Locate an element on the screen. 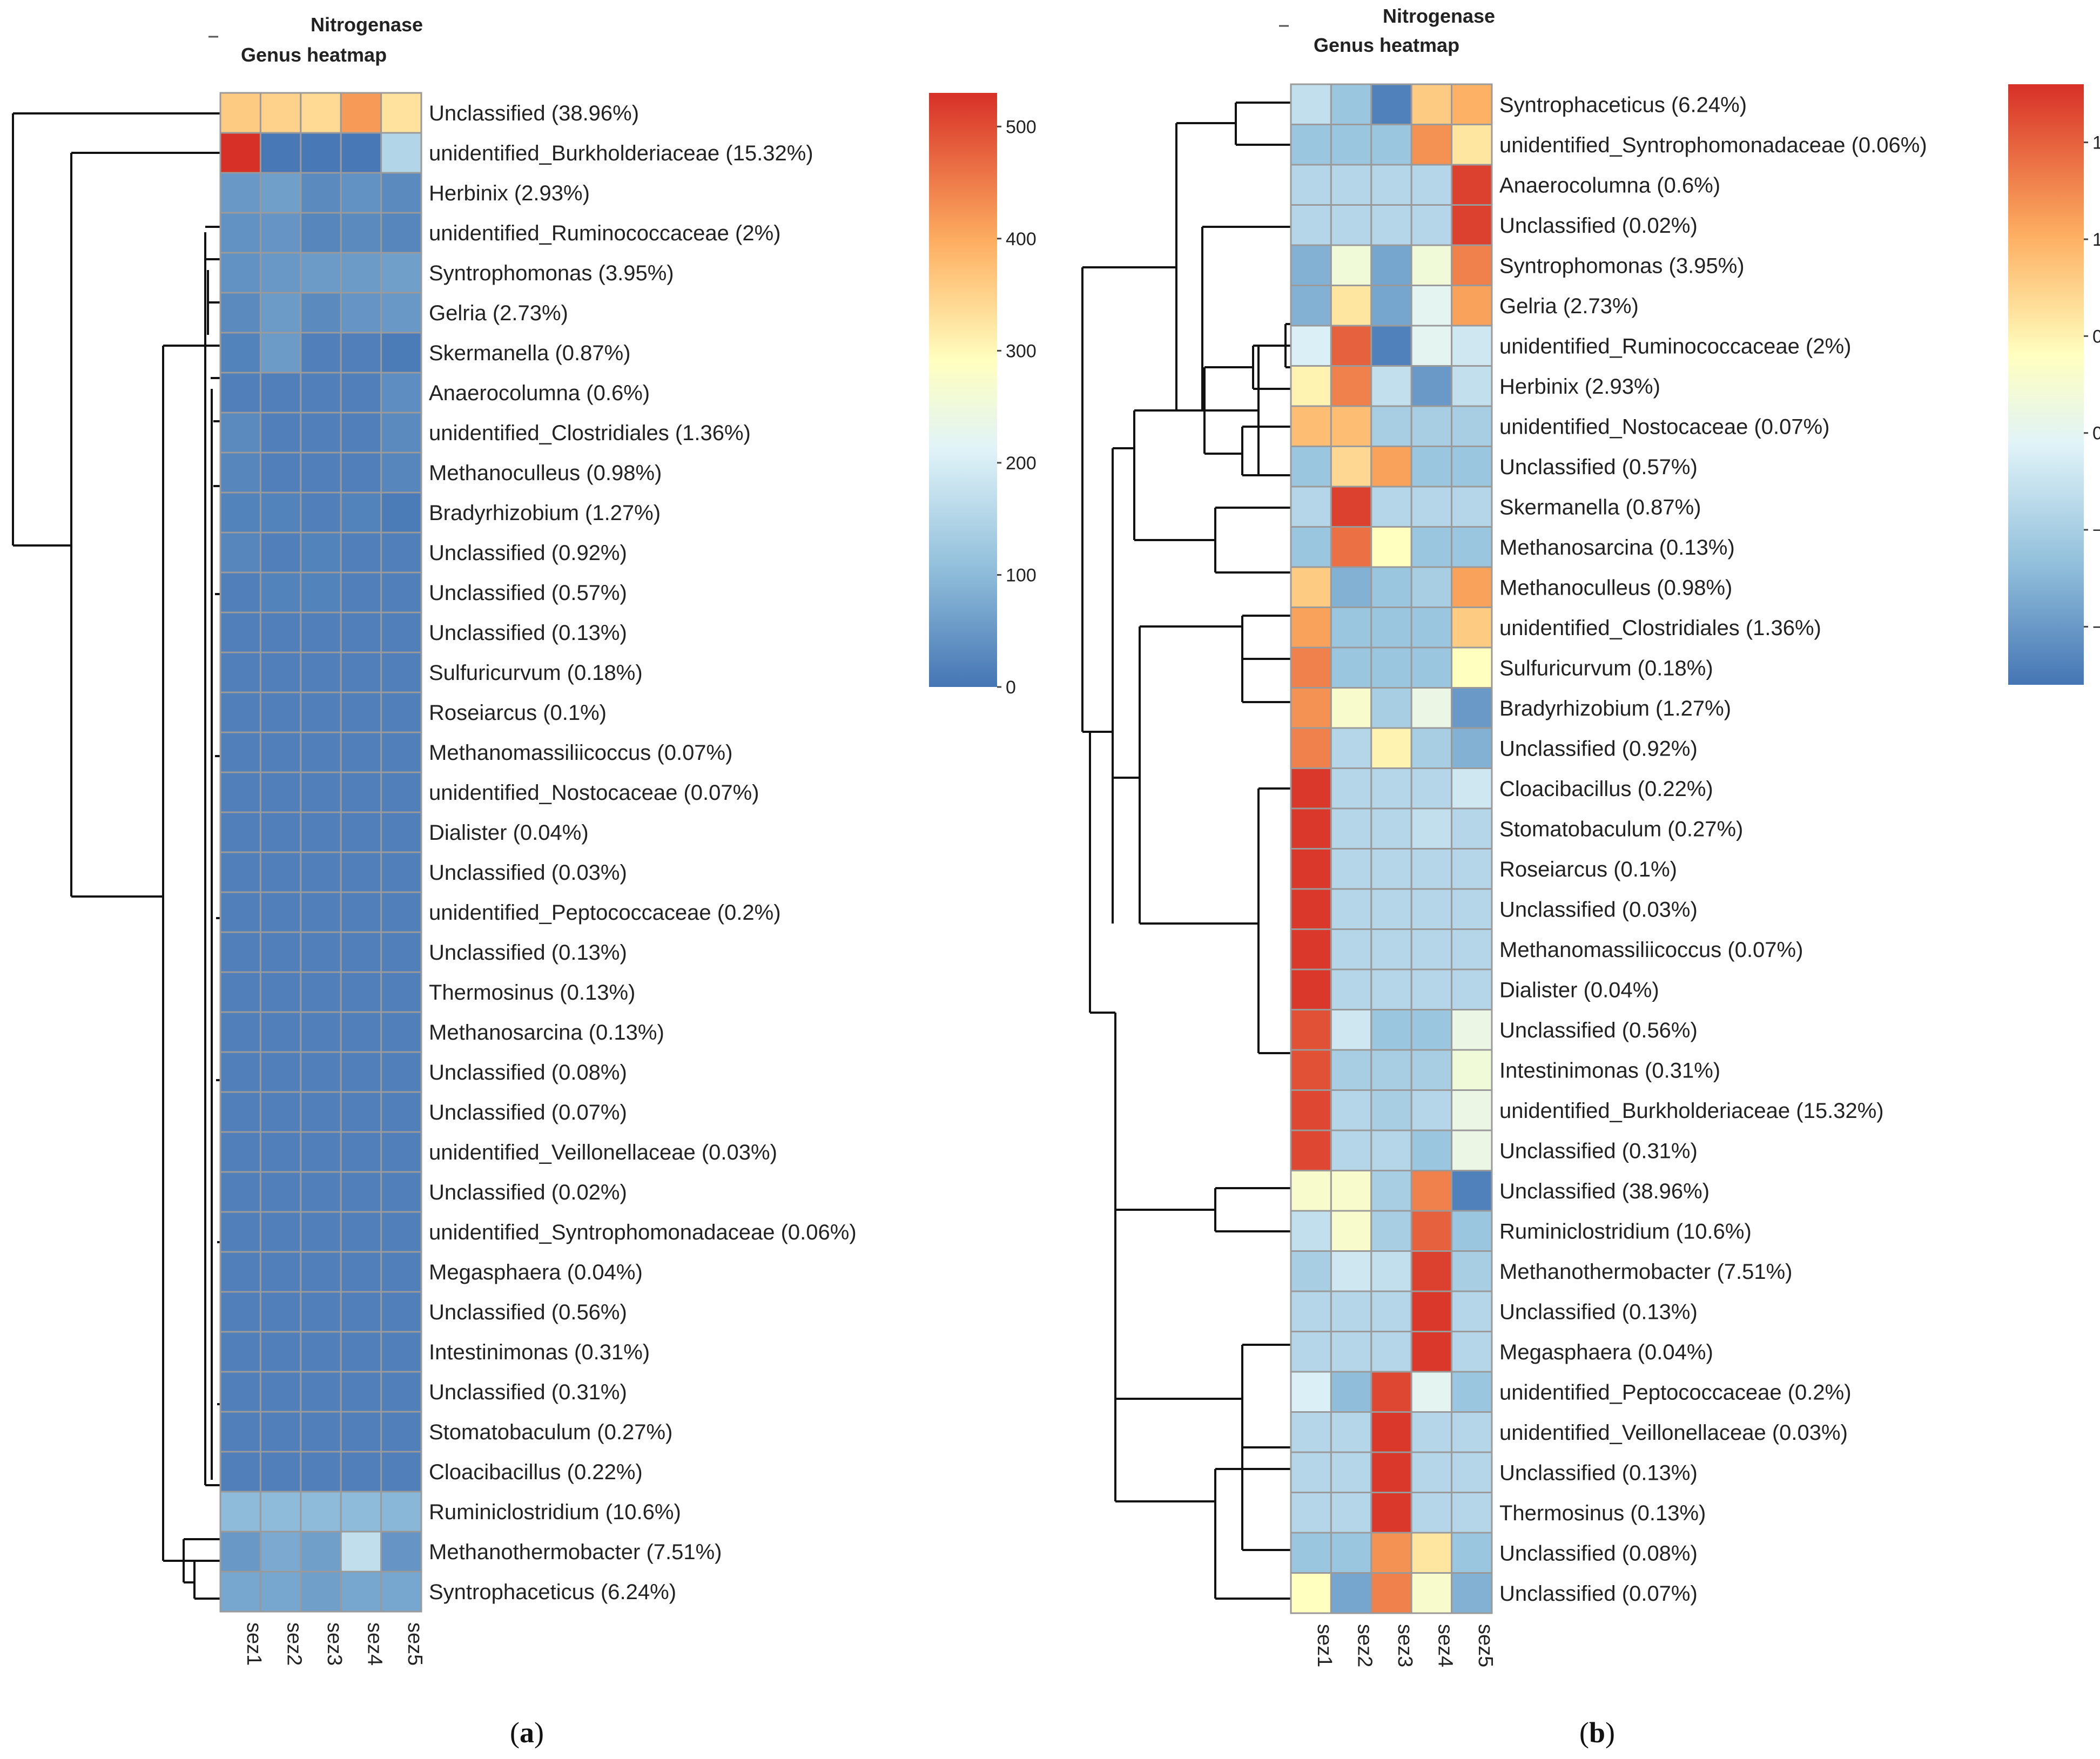 This screenshot has height=1759, width=2100. panel-a-colorbar-tick-label: 0 is located at coordinates (1011, 687).